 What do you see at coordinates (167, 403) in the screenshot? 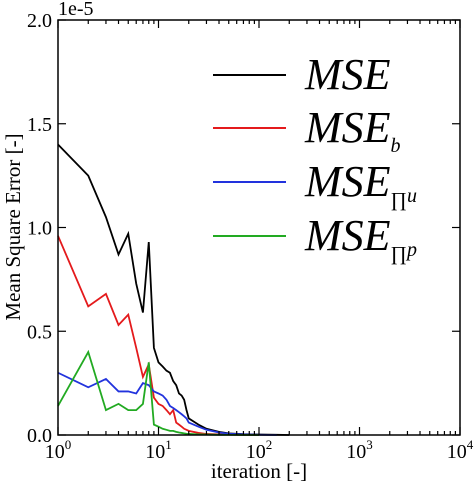
I see `series-line-u` at bounding box center [167, 403].